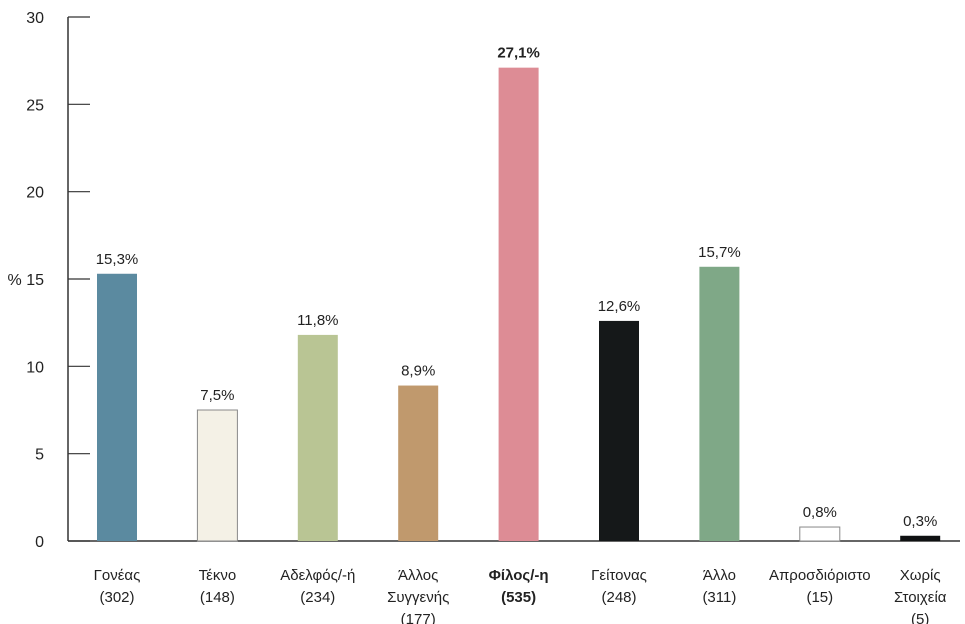  I want to click on category-label-line: Άλλο, so click(719, 575).